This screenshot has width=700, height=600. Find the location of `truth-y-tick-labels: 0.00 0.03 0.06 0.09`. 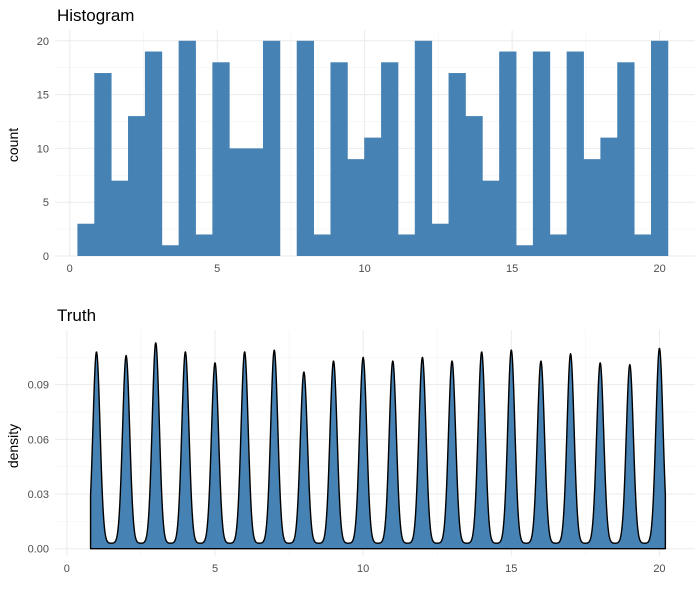

truth-y-tick-labels: 0.00 0.03 0.06 0.09 is located at coordinates (38, 468).